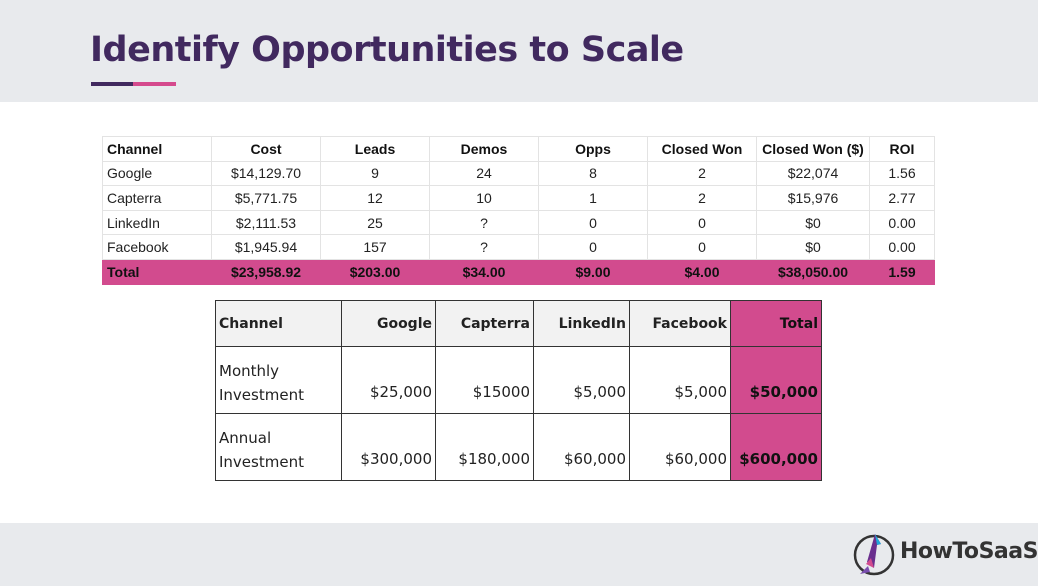 Image resolution: width=1038 pixels, height=586 pixels. What do you see at coordinates (813, 271) in the screenshot?
I see `total-cell: $38,050.00` at bounding box center [813, 271].